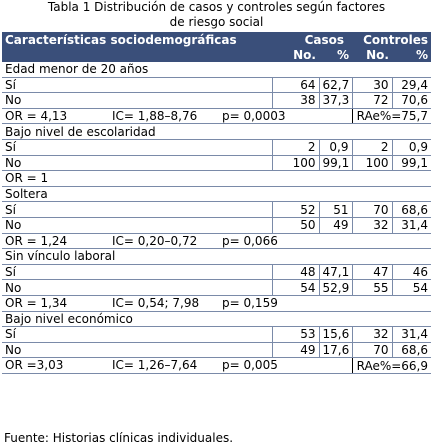 This screenshot has height=448, width=433. What do you see at coordinates (335, 100) in the screenshot?
I see `cell-c-pct: 37,3` at bounding box center [335, 100].